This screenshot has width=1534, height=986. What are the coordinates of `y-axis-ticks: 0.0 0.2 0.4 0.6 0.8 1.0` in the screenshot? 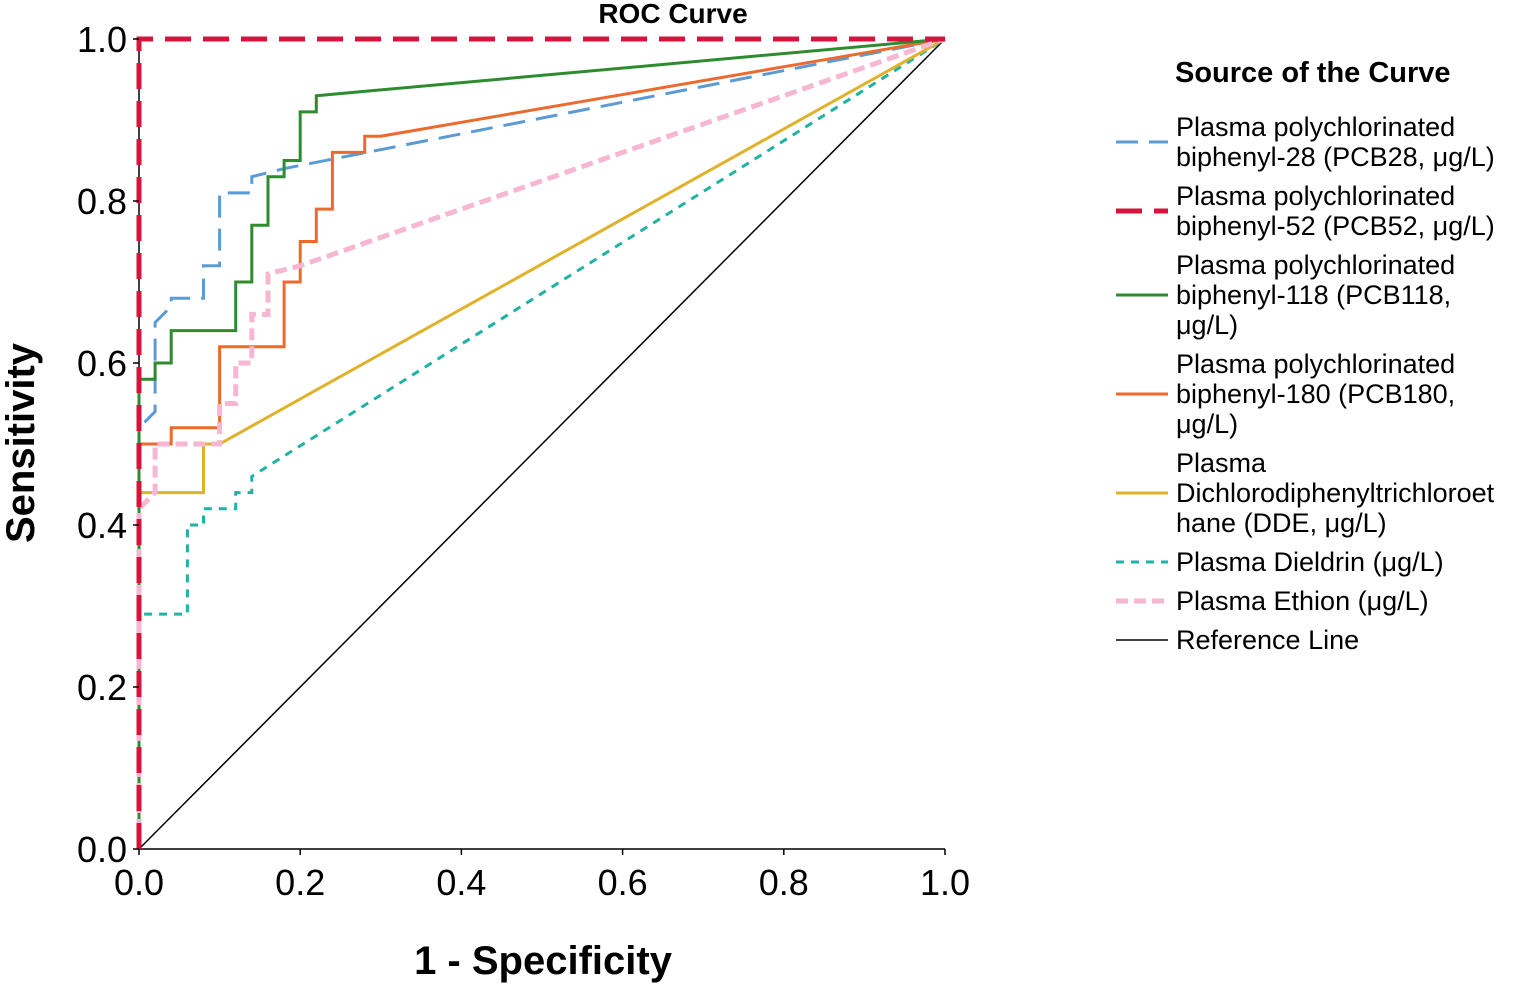 It's located at (108, 444).